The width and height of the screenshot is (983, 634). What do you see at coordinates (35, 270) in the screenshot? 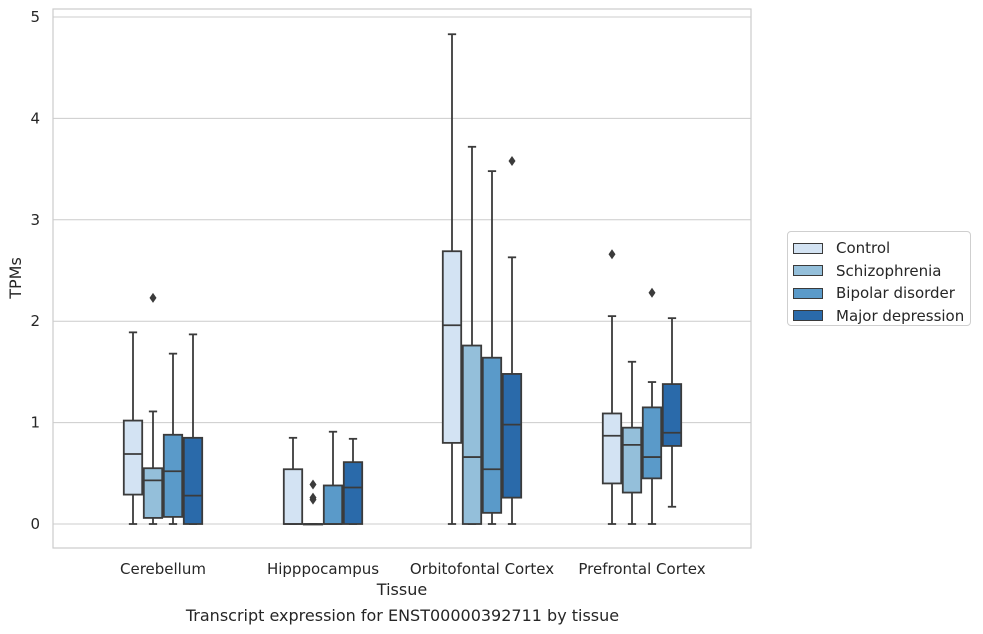
I see `y-tick-labels: 0 1 2 3 4 5` at bounding box center [35, 270].